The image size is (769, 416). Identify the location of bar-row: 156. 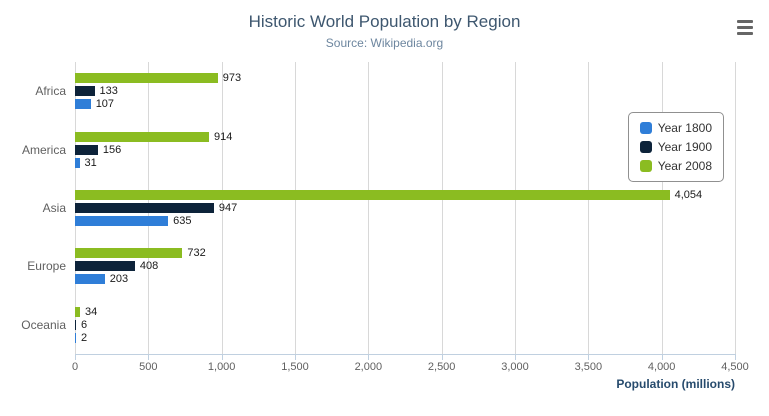
(405, 149).